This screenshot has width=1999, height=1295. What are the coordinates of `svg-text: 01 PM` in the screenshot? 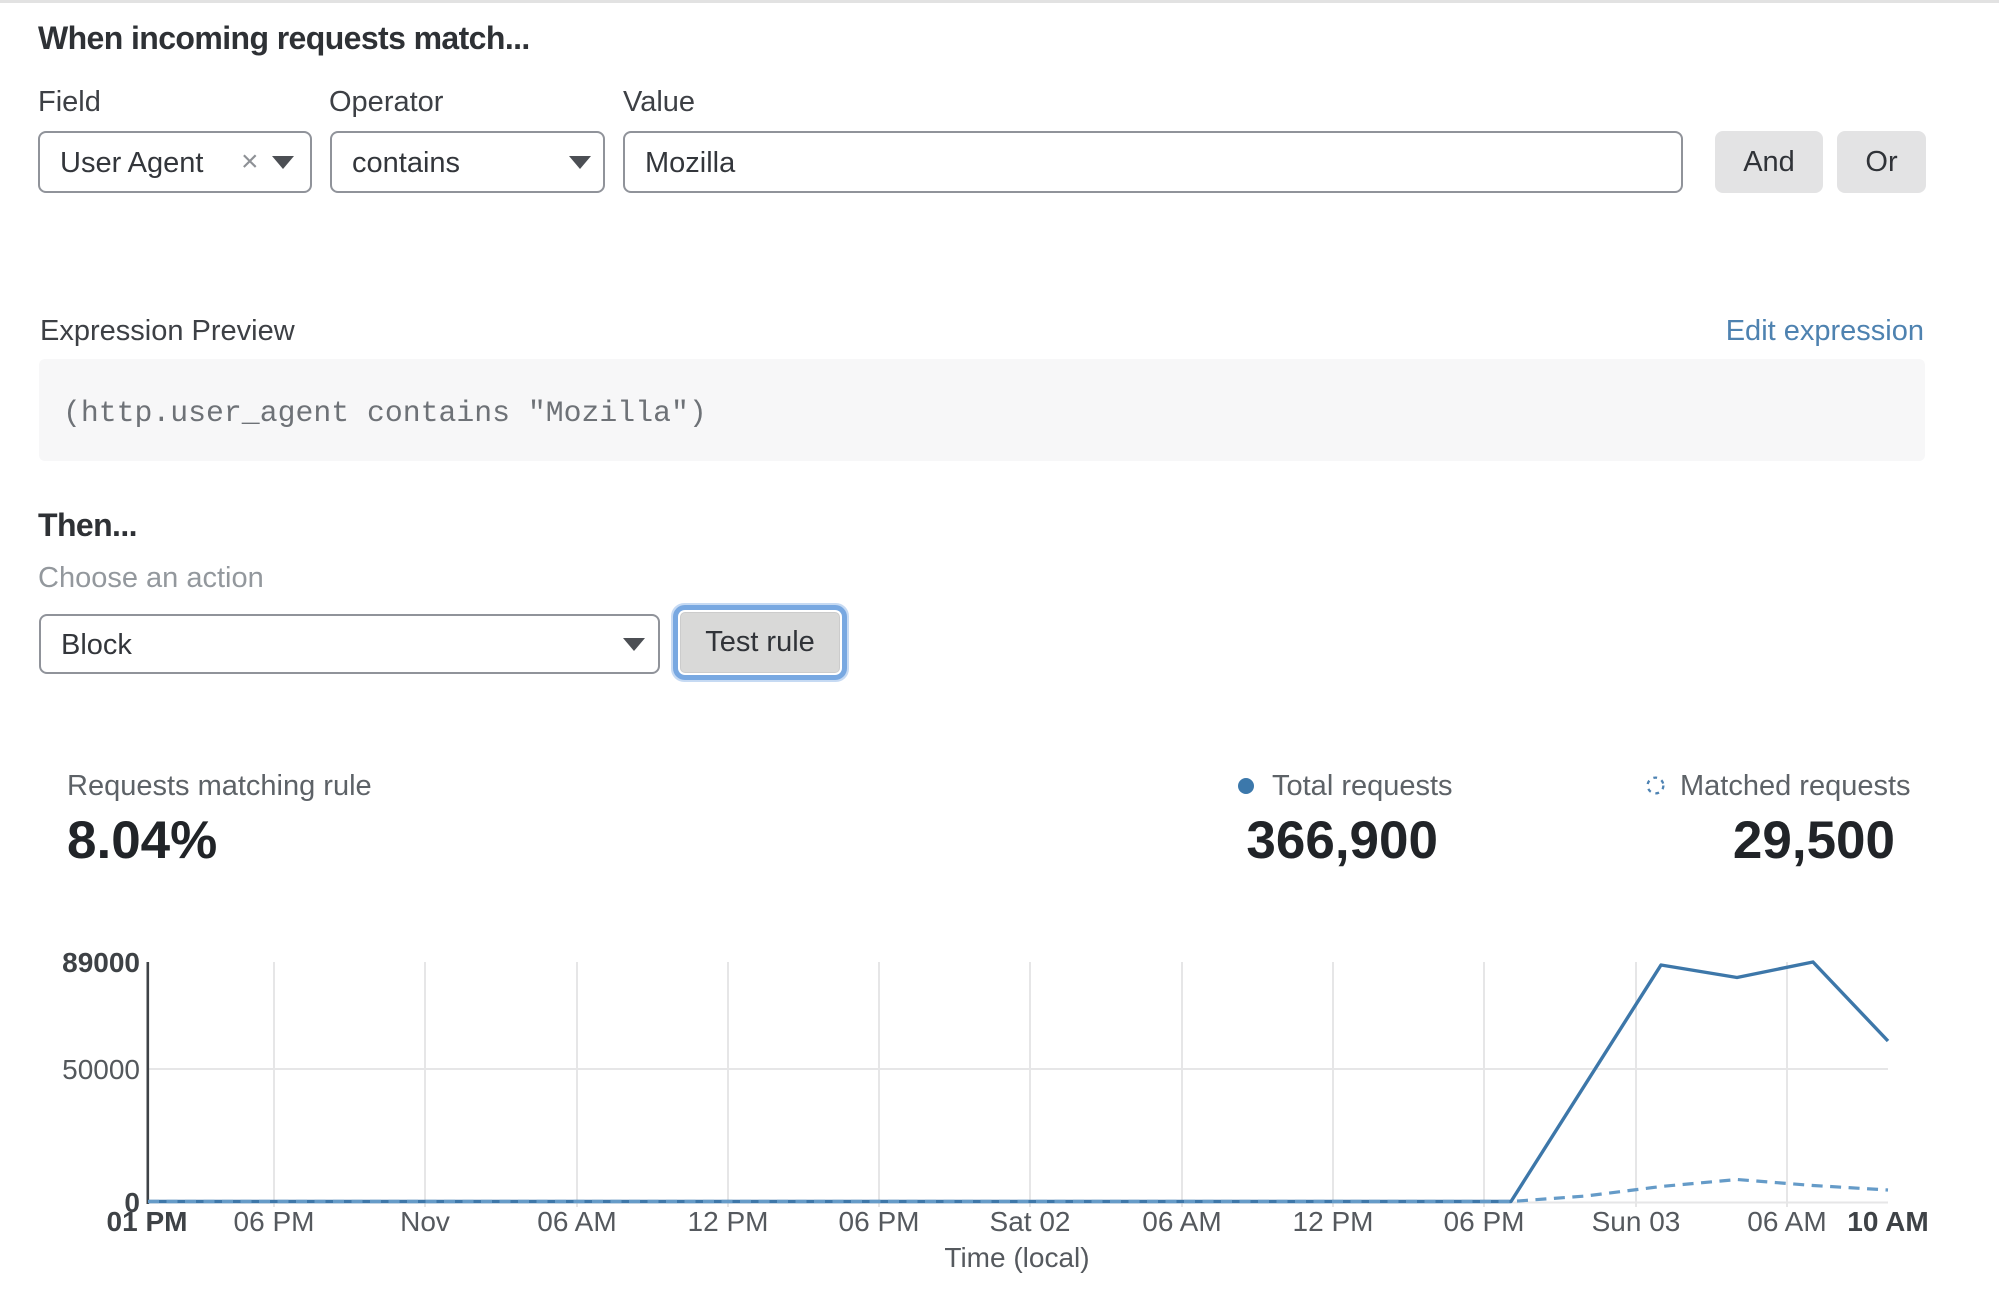 It's located at (147, 1221).